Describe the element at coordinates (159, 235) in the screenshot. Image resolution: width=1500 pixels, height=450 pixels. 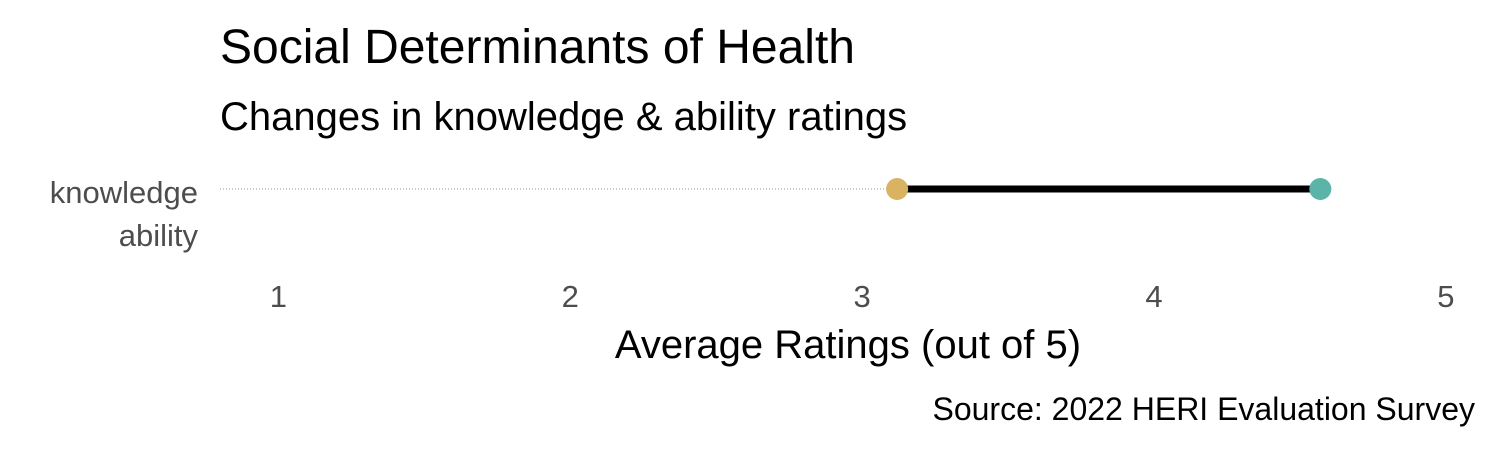
I see `y-tick-label-ability: ability` at that location.